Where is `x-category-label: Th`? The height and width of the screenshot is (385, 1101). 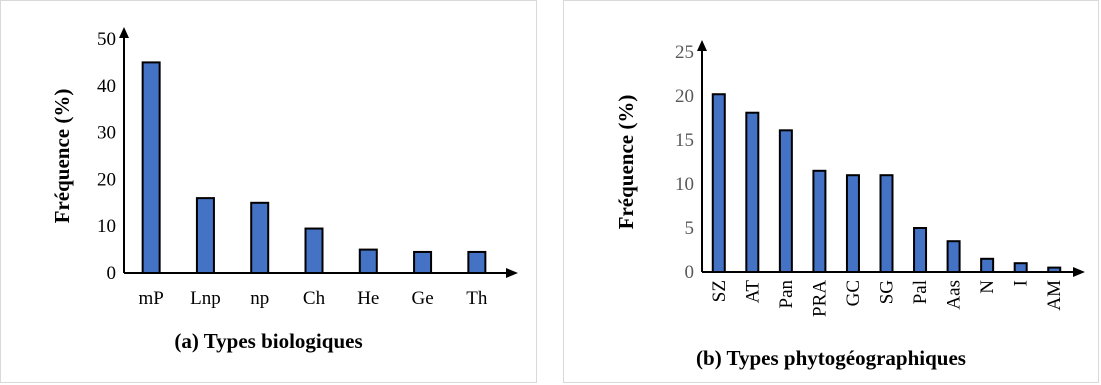 x-category-label: Th is located at coordinates (477, 298).